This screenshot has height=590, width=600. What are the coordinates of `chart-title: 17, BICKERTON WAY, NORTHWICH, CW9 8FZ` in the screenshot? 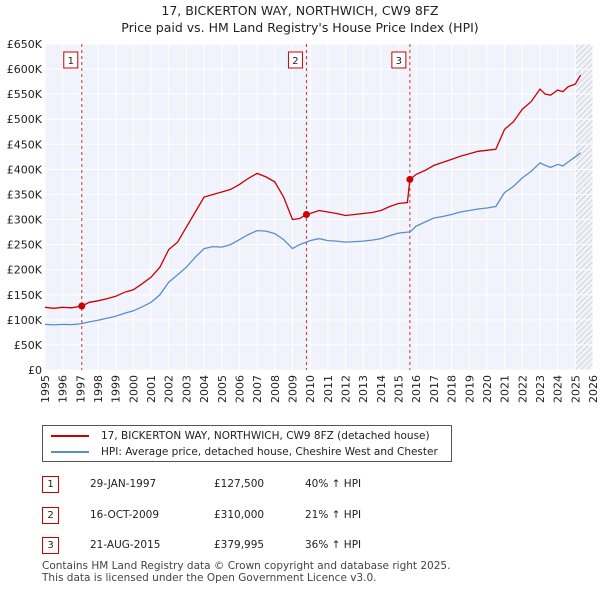 It's located at (300, 10).